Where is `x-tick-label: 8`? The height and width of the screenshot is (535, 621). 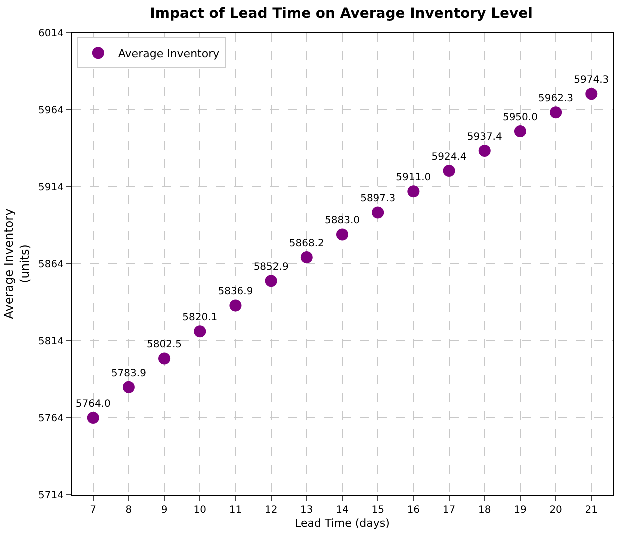 x-tick-label: 8 is located at coordinates (129, 510).